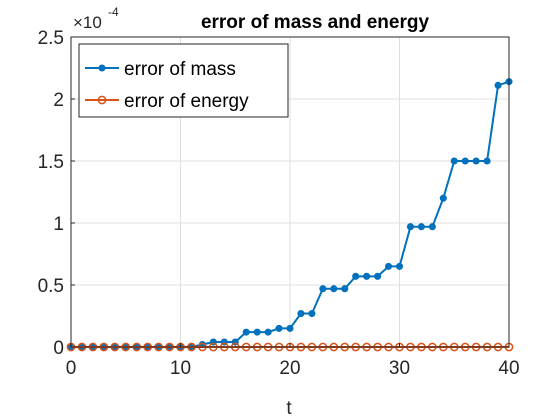 This screenshot has width=560, height=420. Describe the element at coordinates (51, 38) in the screenshot. I see `y-tick-label: 2.5` at that location.